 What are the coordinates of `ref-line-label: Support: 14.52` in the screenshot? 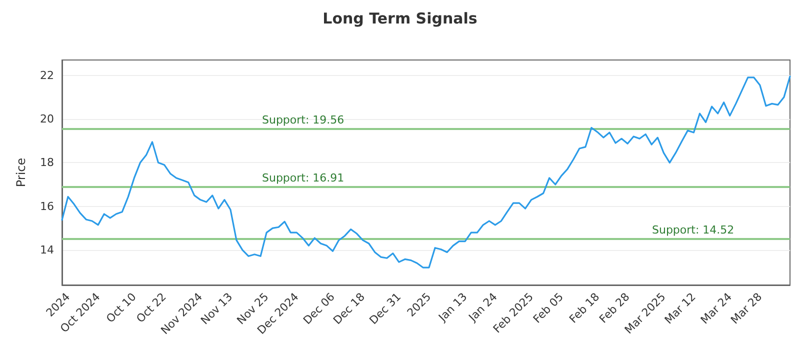 It's located at (693, 230).